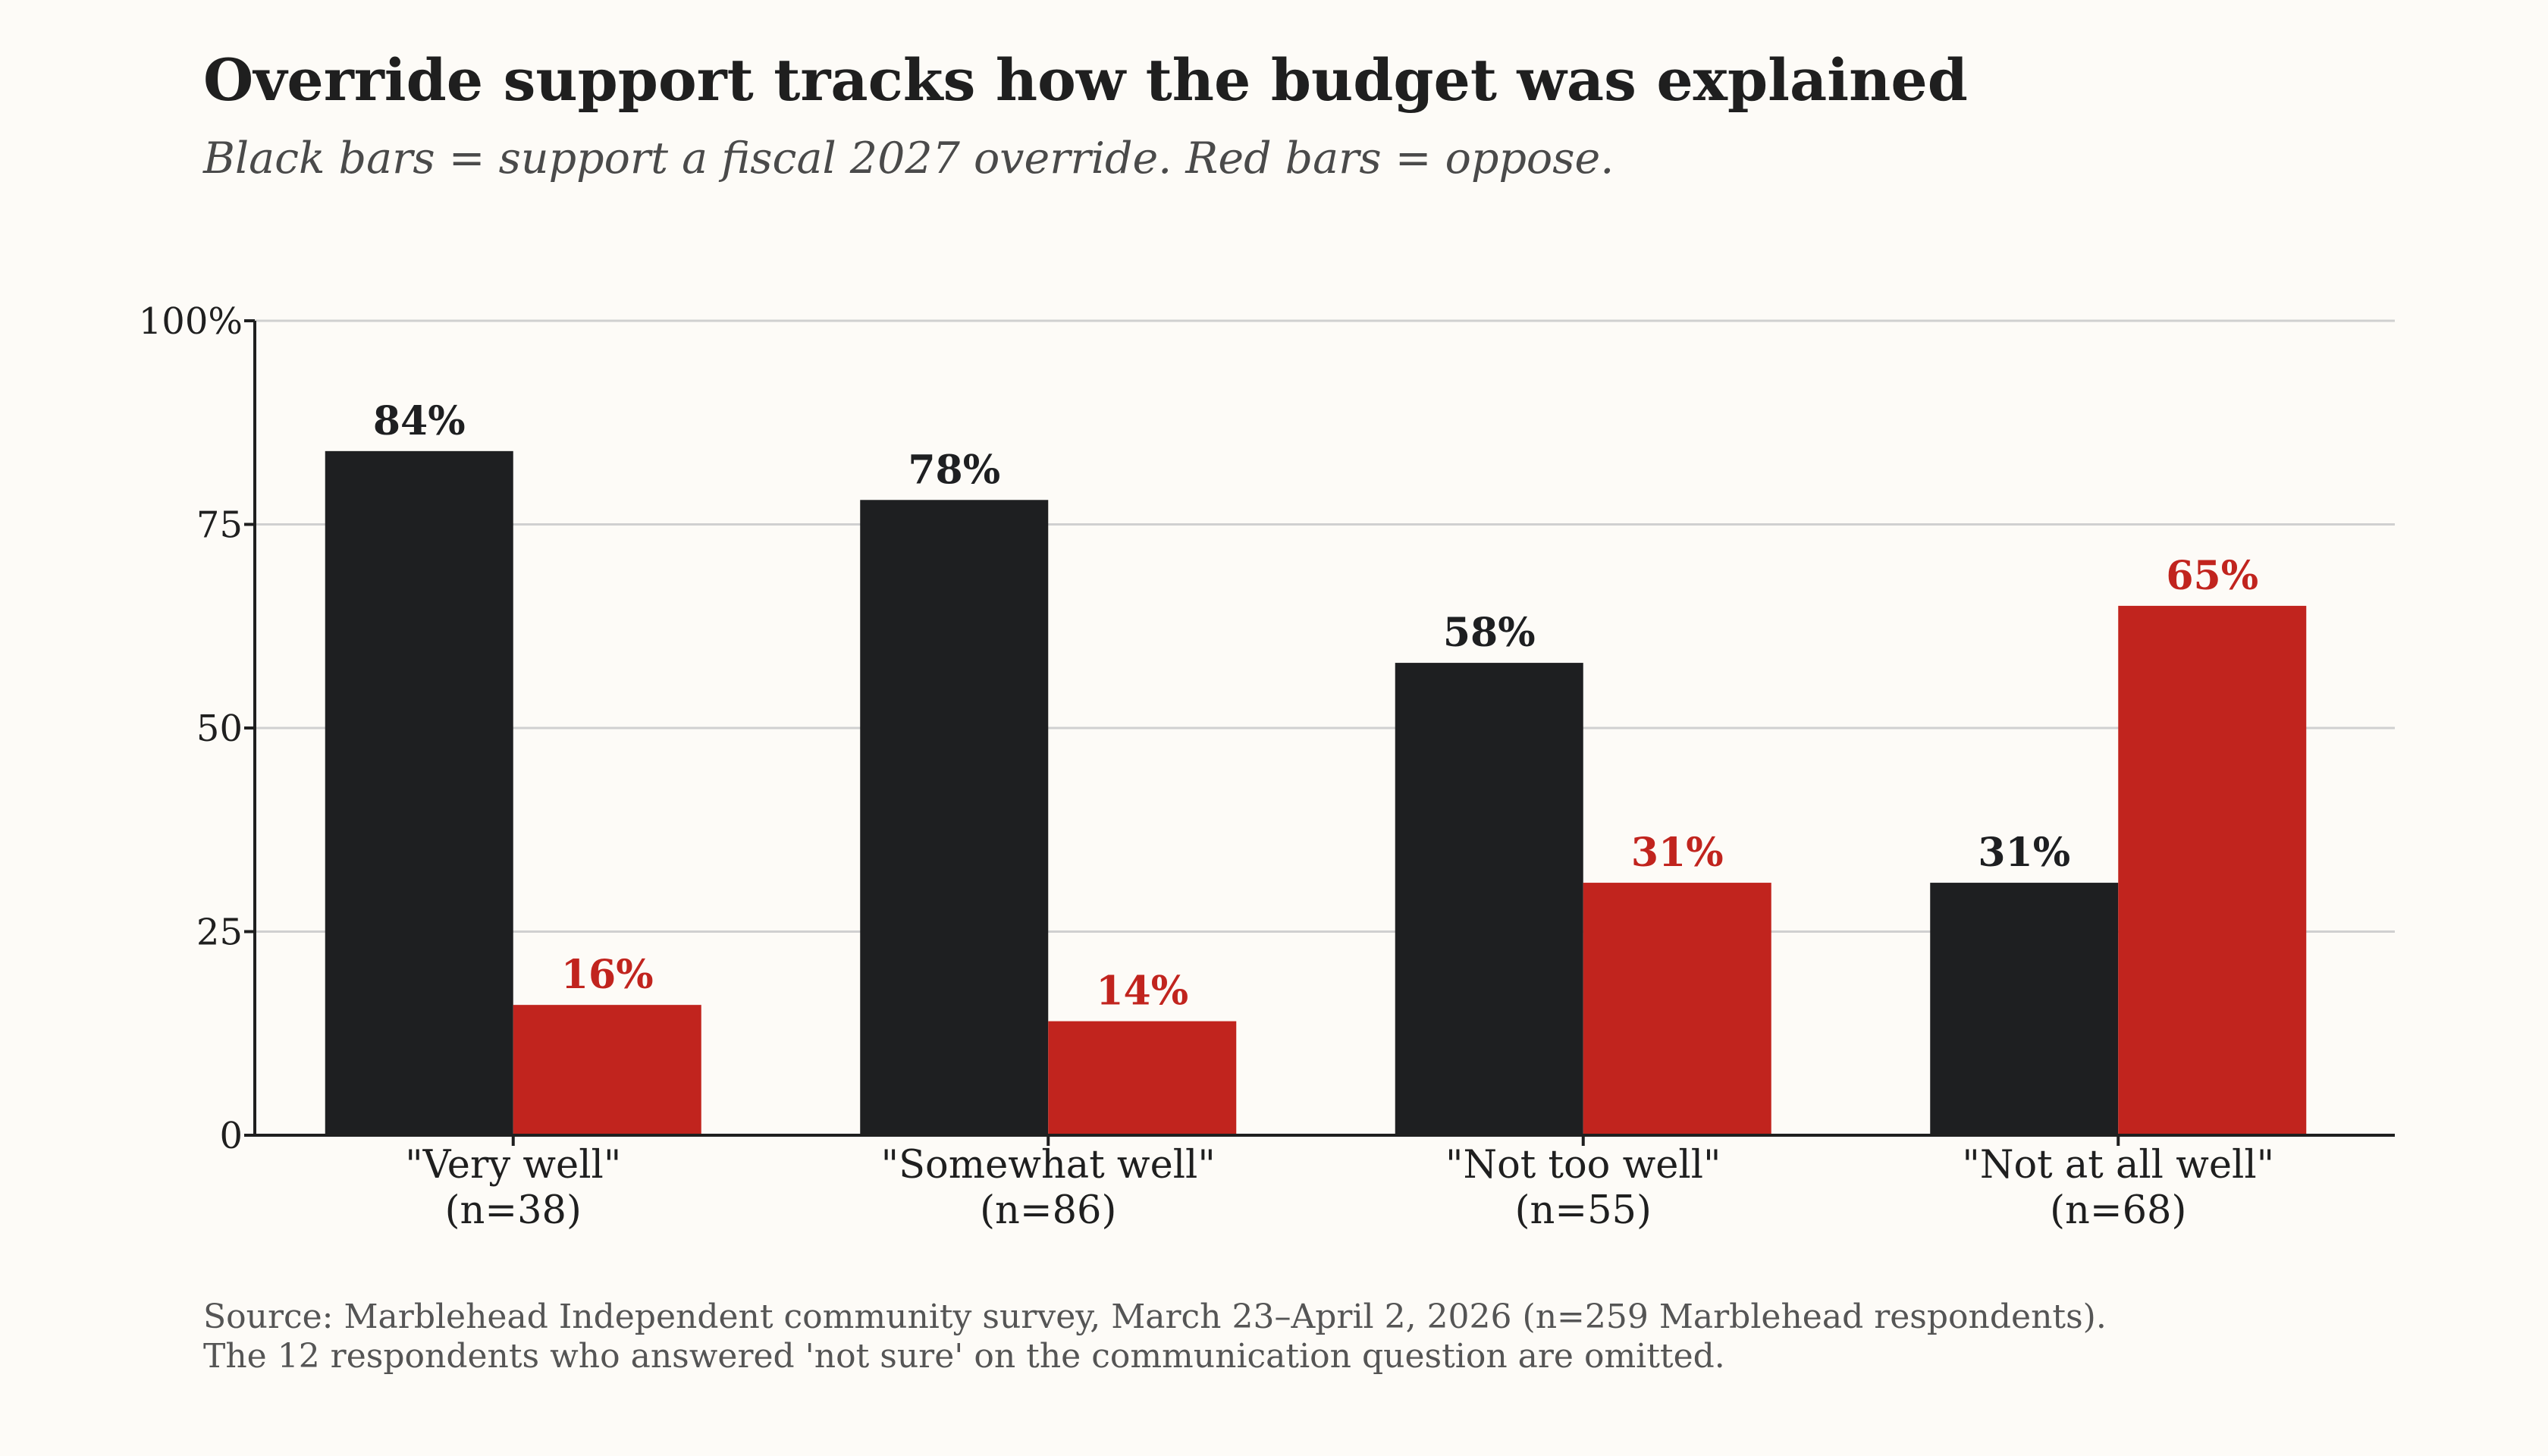 This screenshot has width=2548, height=1456. I want to click on category-label: "Not at all well", so click(2118, 1165).